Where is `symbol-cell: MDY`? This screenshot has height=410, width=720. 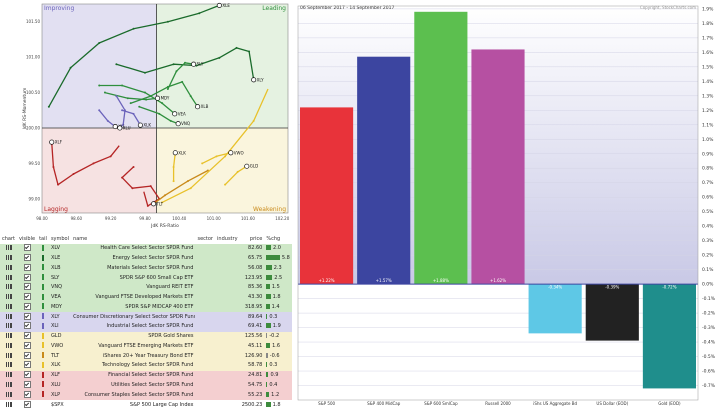
symbol-cell: MDY is located at coordinates (56, 306).